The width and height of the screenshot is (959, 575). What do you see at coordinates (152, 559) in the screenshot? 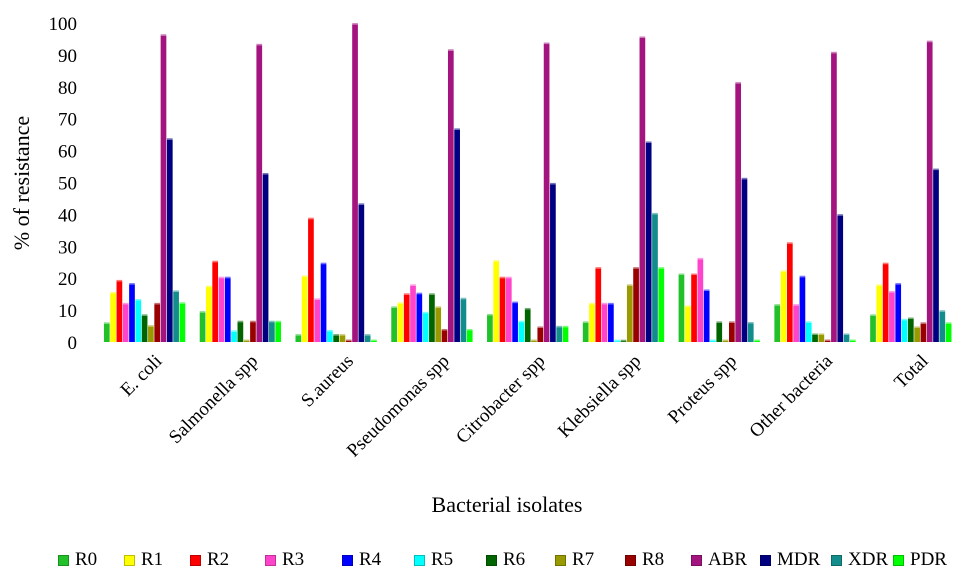
I see `legend-label: R1` at bounding box center [152, 559].